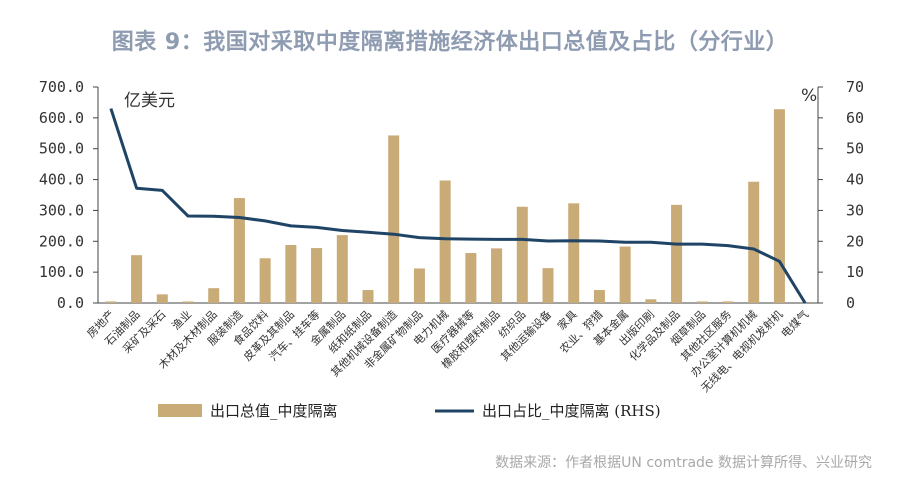  I want to click on y-tick-label-right: 20, so click(855, 241).